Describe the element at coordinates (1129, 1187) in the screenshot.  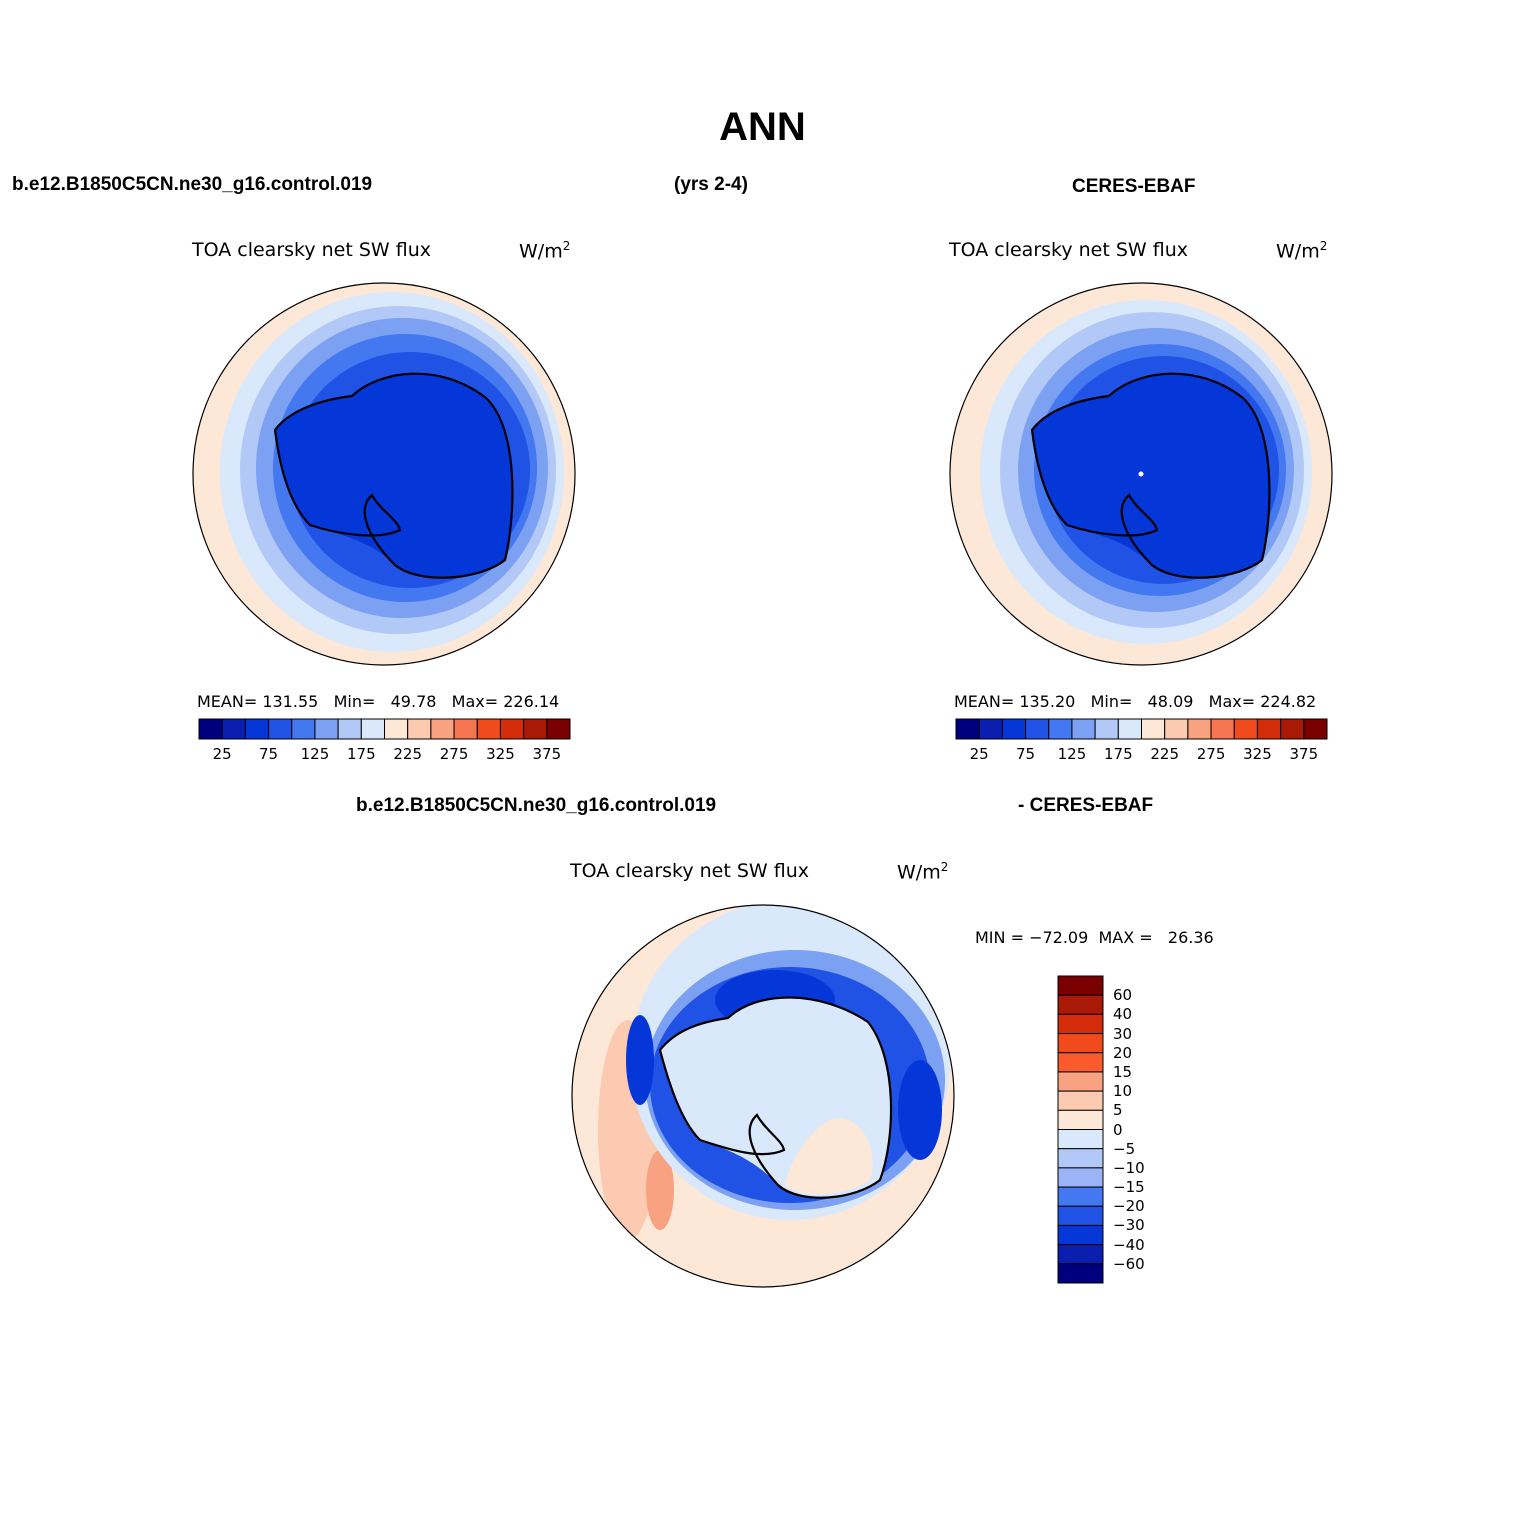
I see `colorbar-tick-label: −15` at that location.